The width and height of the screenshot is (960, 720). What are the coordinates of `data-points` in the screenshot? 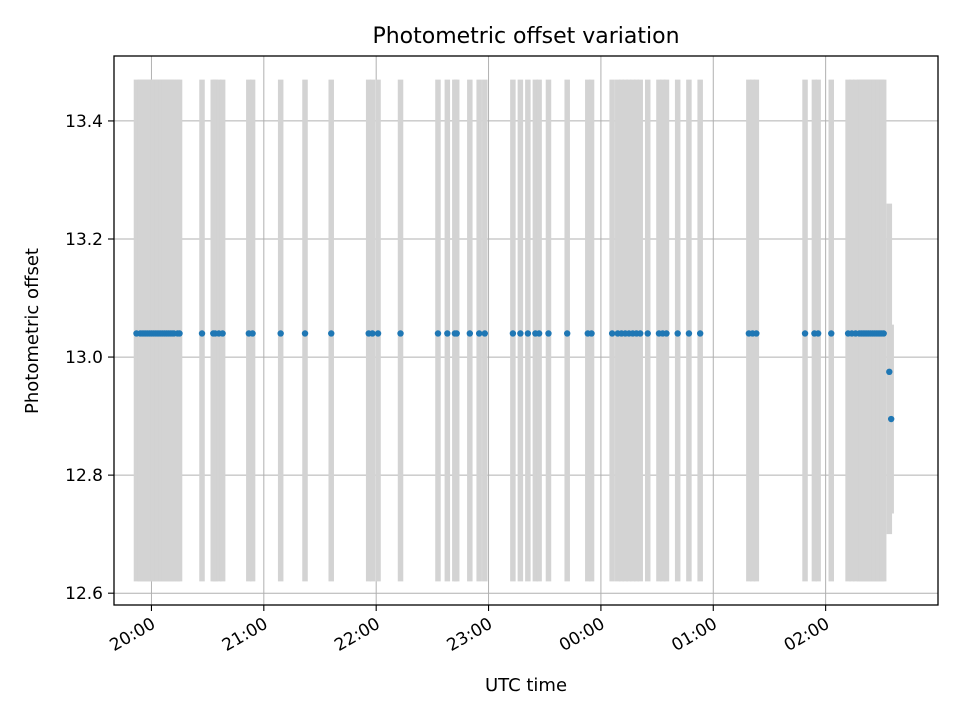 It's located at (514, 376).